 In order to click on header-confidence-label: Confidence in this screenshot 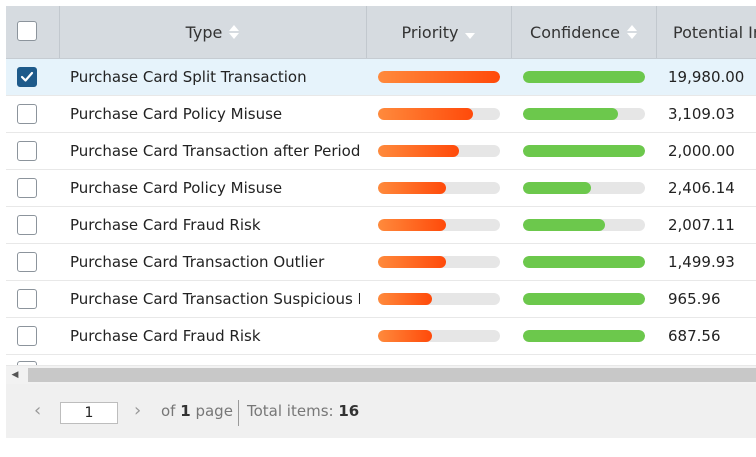, I will do `click(575, 32)`.